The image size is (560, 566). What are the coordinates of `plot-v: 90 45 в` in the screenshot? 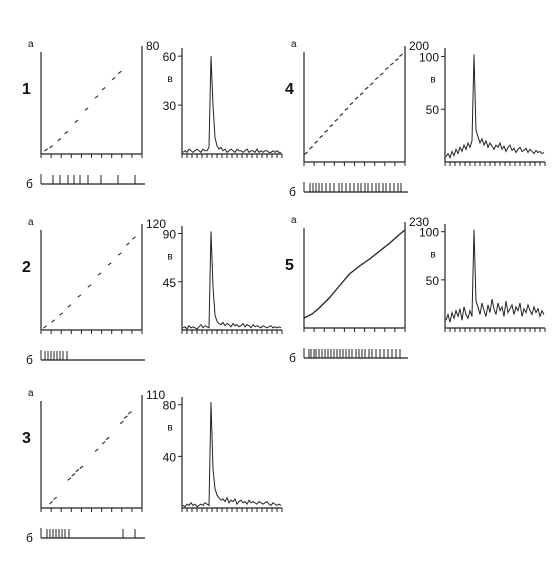 It's located at (223, 280).